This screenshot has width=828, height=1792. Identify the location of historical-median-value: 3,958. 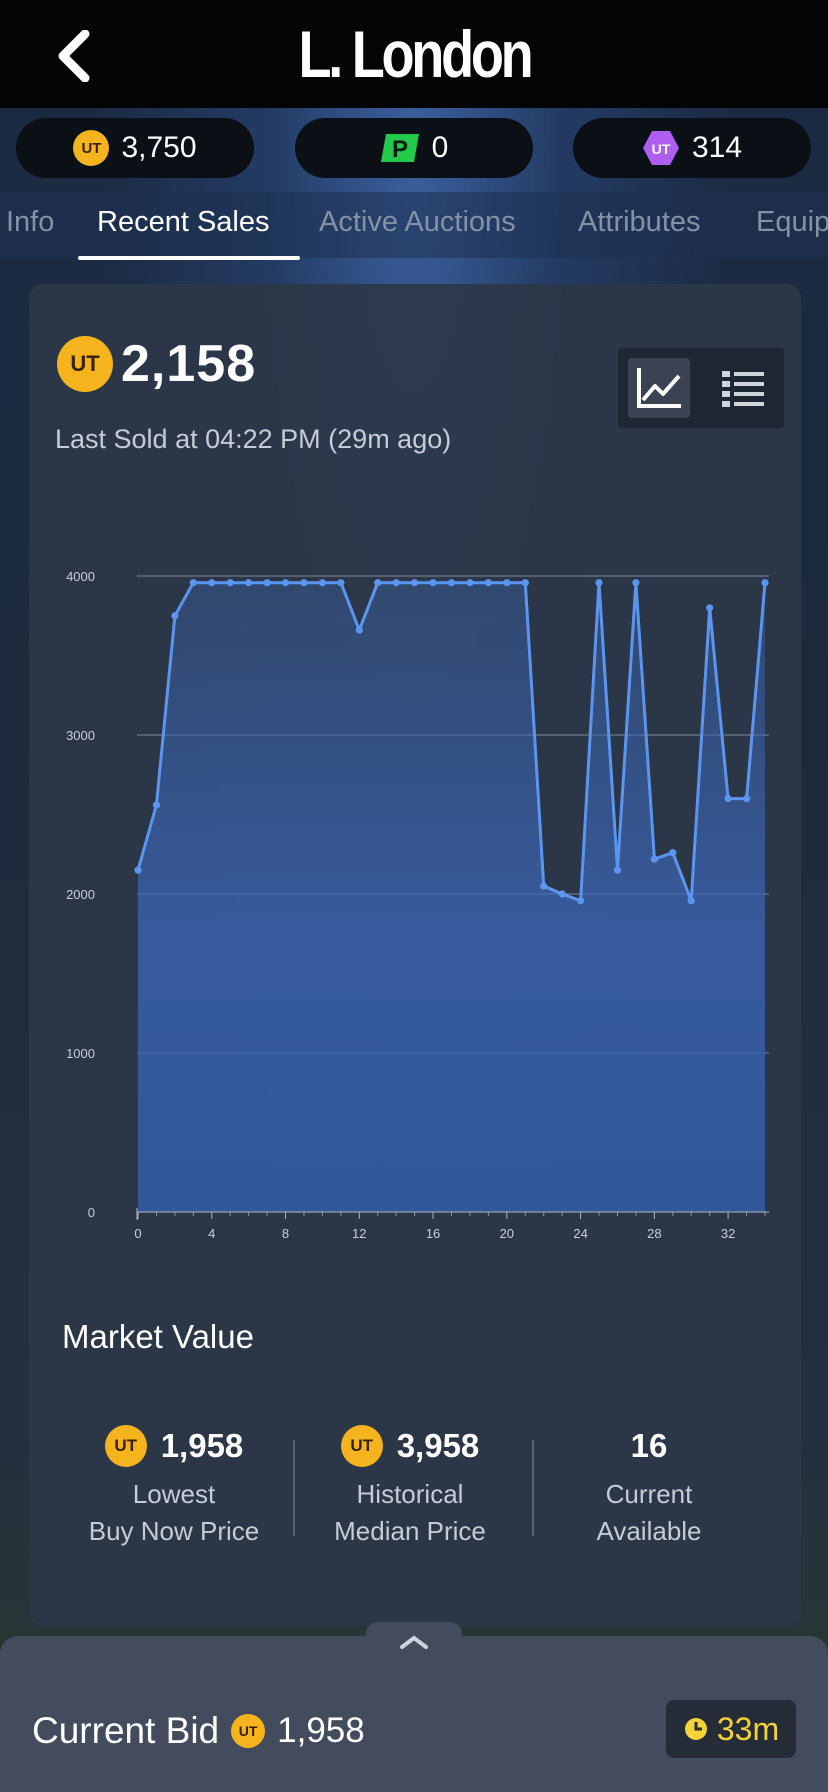
(438, 1445).